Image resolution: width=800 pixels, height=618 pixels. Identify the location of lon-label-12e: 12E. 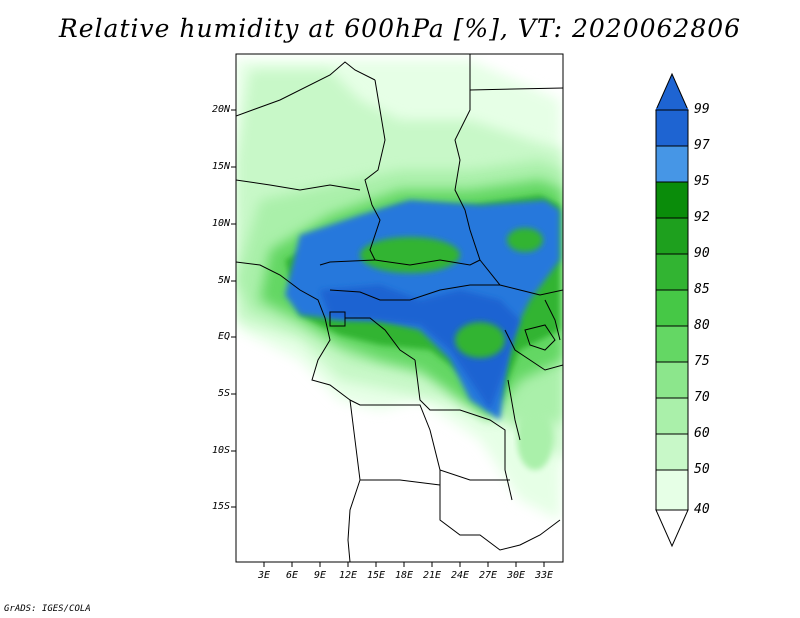
(348, 575).